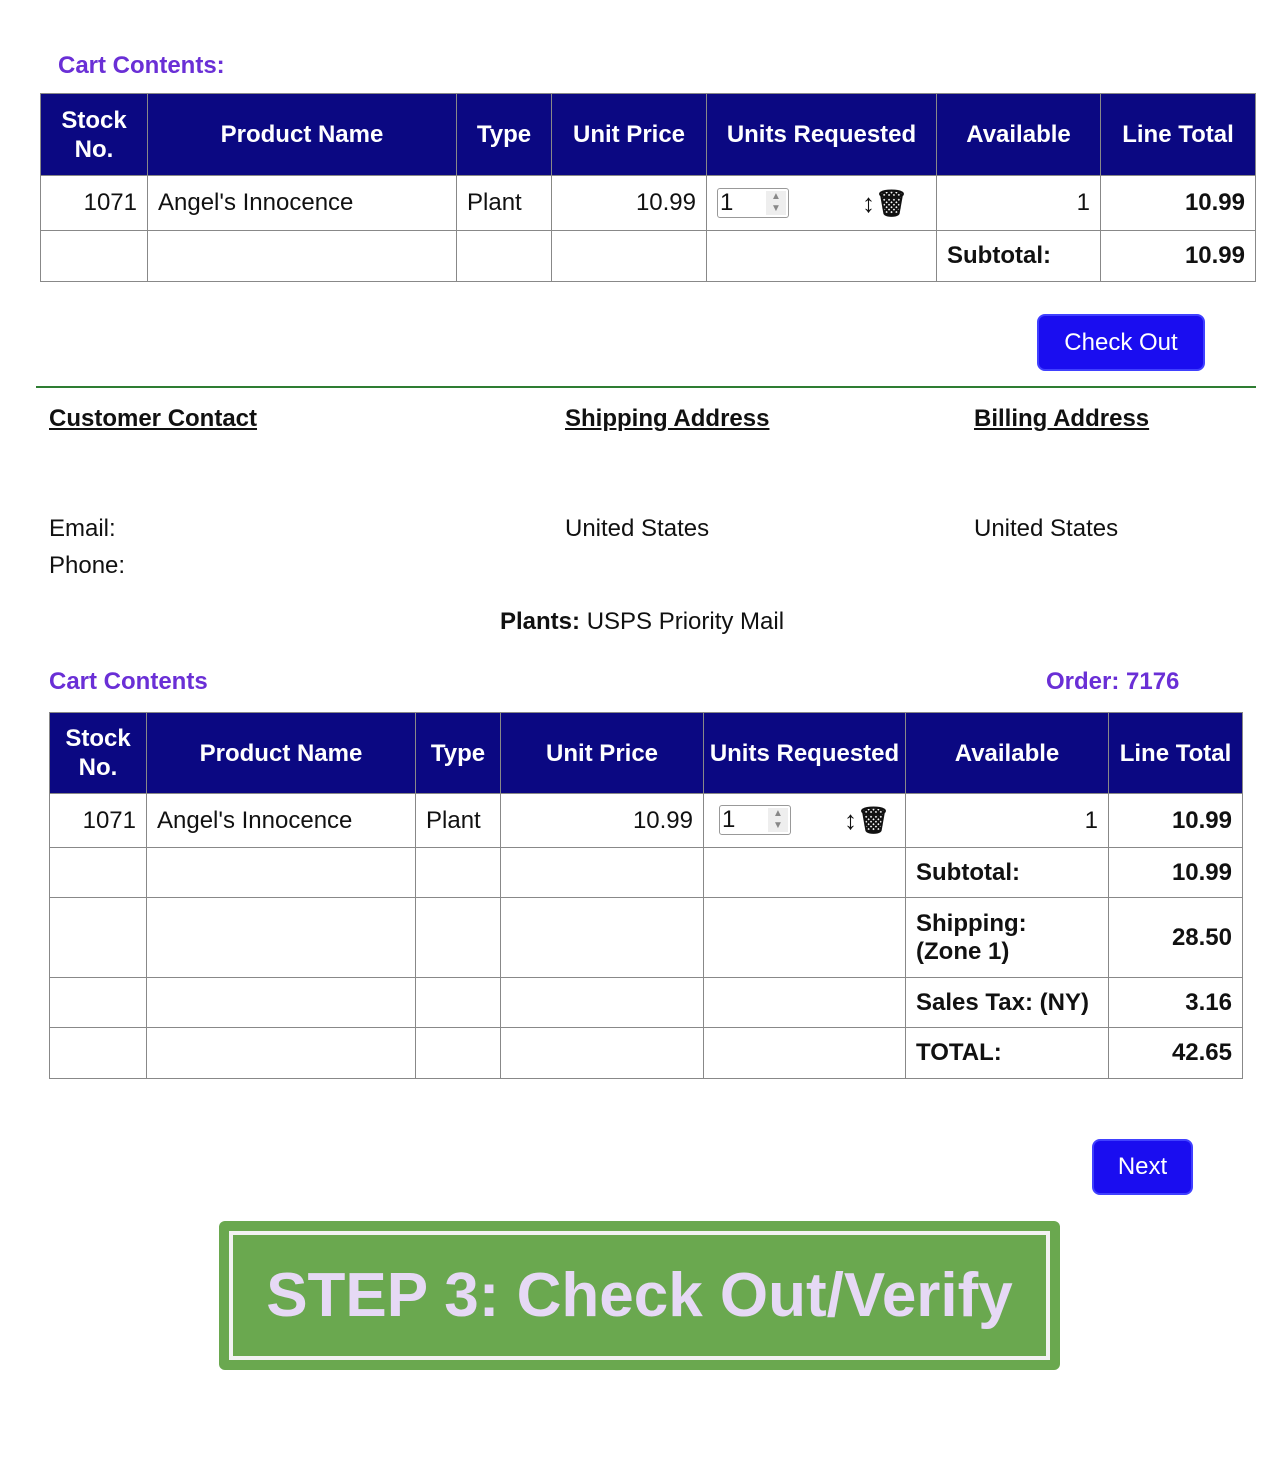 This screenshot has width=1280, height=1465. What do you see at coordinates (1142, 1167) in the screenshot?
I see `next-button: Next` at bounding box center [1142, 1167].